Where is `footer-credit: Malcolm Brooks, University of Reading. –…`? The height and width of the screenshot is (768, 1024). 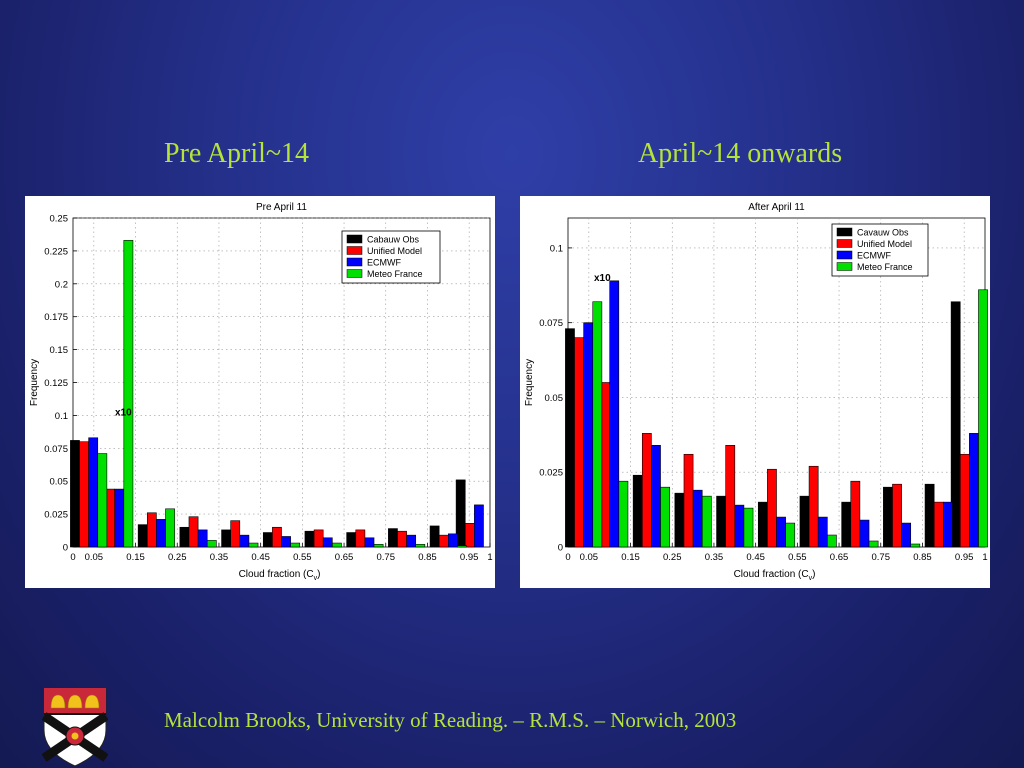
footer-credit: Malcolm Brooks, University of Reading. –… is located at coordinates (450, 720).